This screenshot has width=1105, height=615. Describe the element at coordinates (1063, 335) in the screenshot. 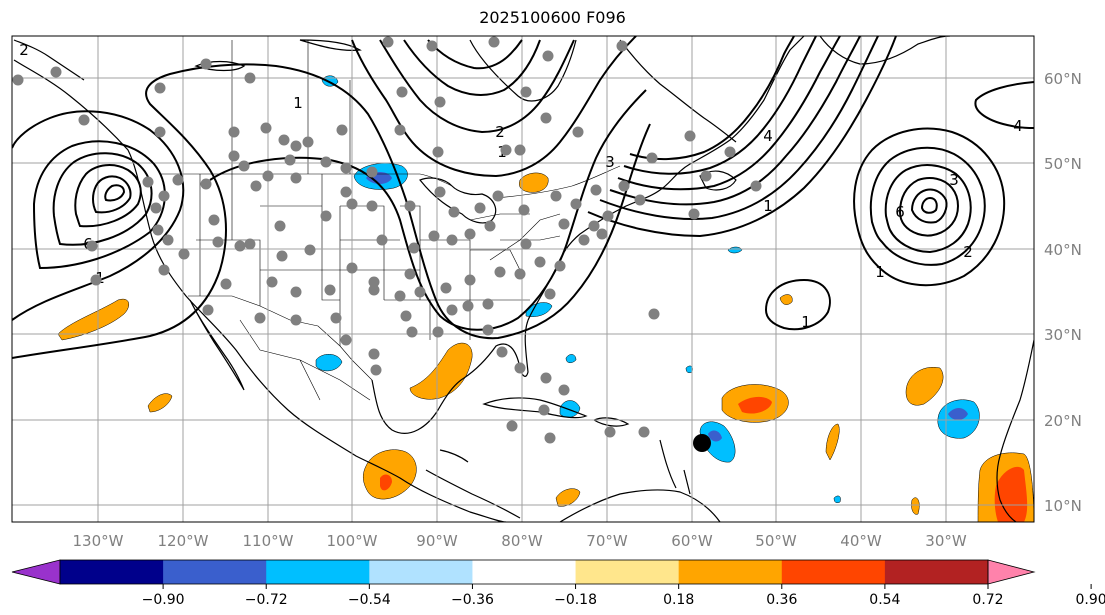

I see `lat-label: 30°N` at that location.